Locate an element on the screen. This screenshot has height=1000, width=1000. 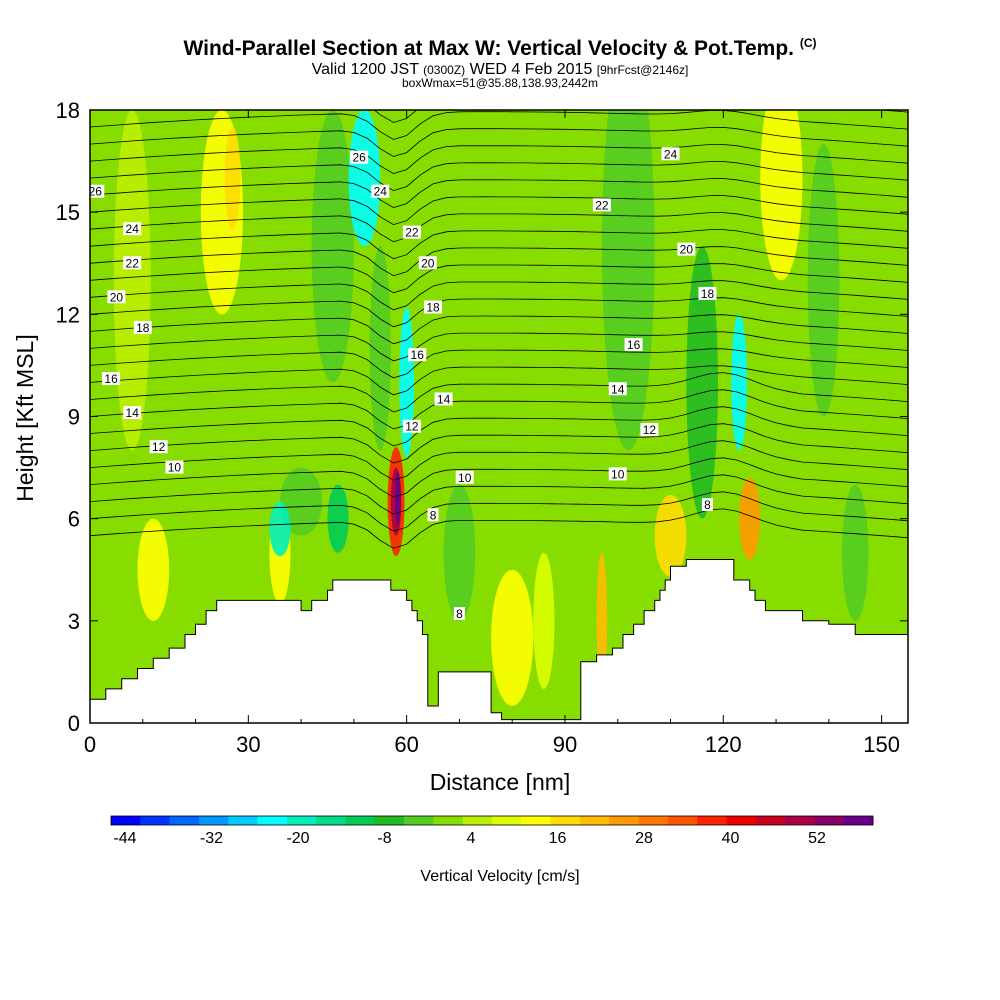
forecast-info: [9hrFcst@2146z] is located at coordinates (642, 70).